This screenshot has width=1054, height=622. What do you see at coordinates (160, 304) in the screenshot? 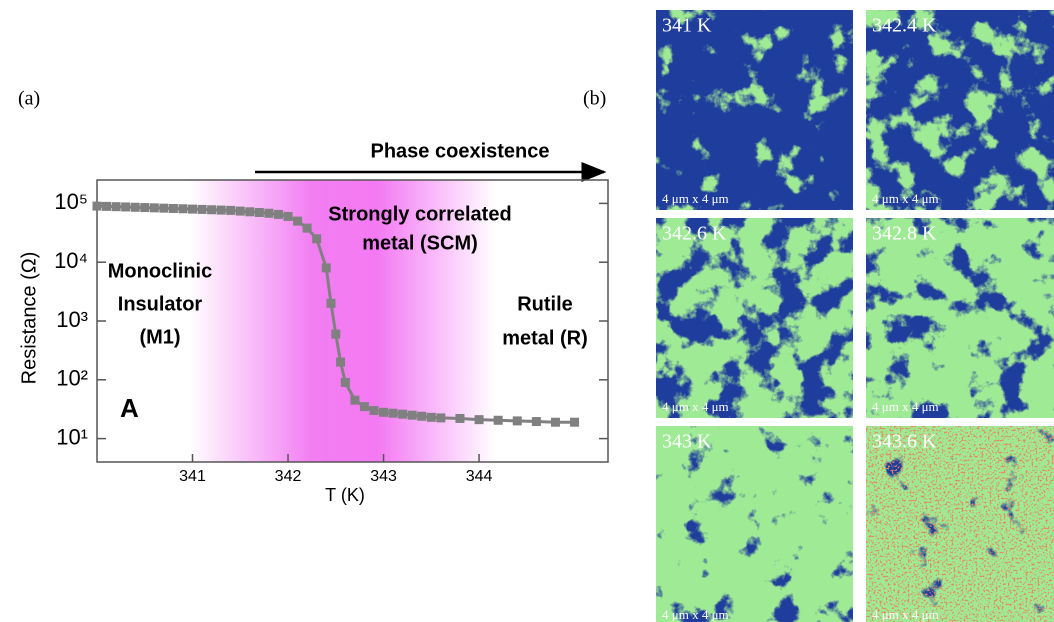
I see `annotation: Insulator` at bounding box center [160, 304].